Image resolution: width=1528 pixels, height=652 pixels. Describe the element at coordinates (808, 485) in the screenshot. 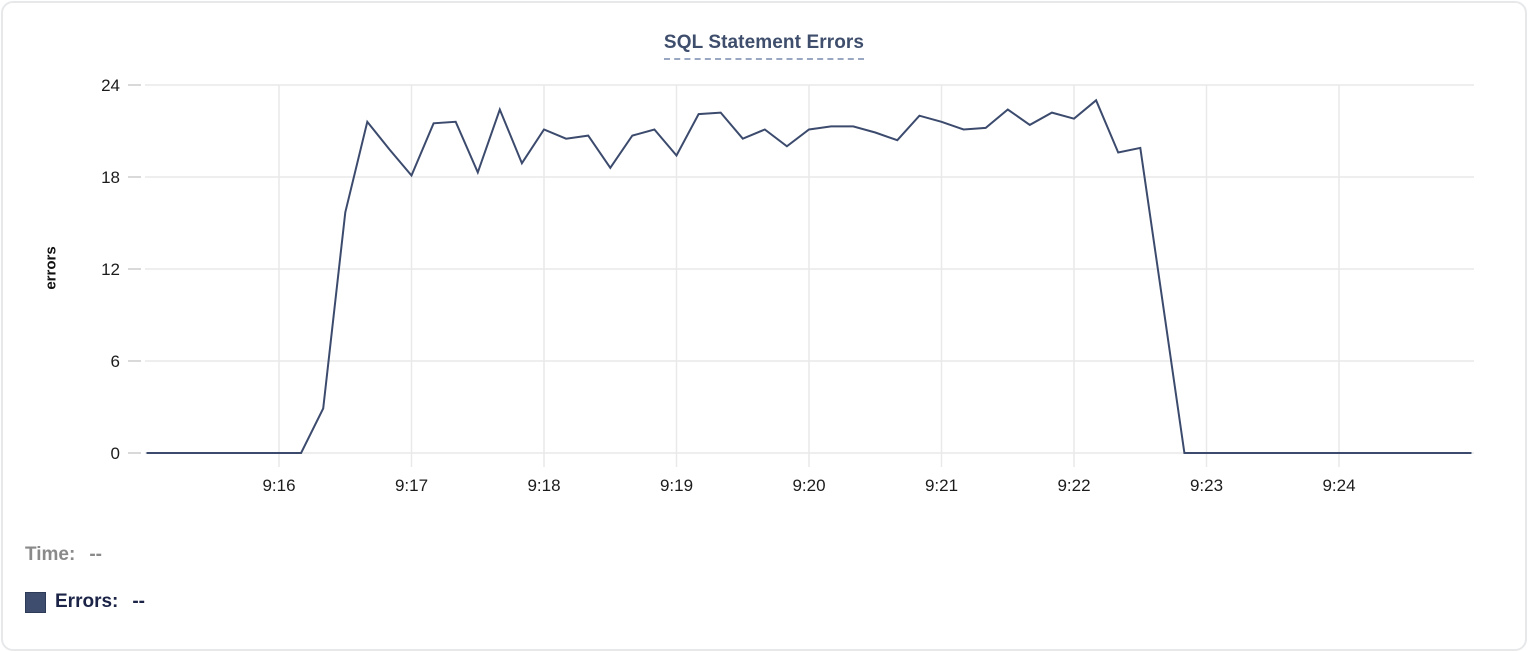

I see `x-axis-tick-label: 9:20` at that location.